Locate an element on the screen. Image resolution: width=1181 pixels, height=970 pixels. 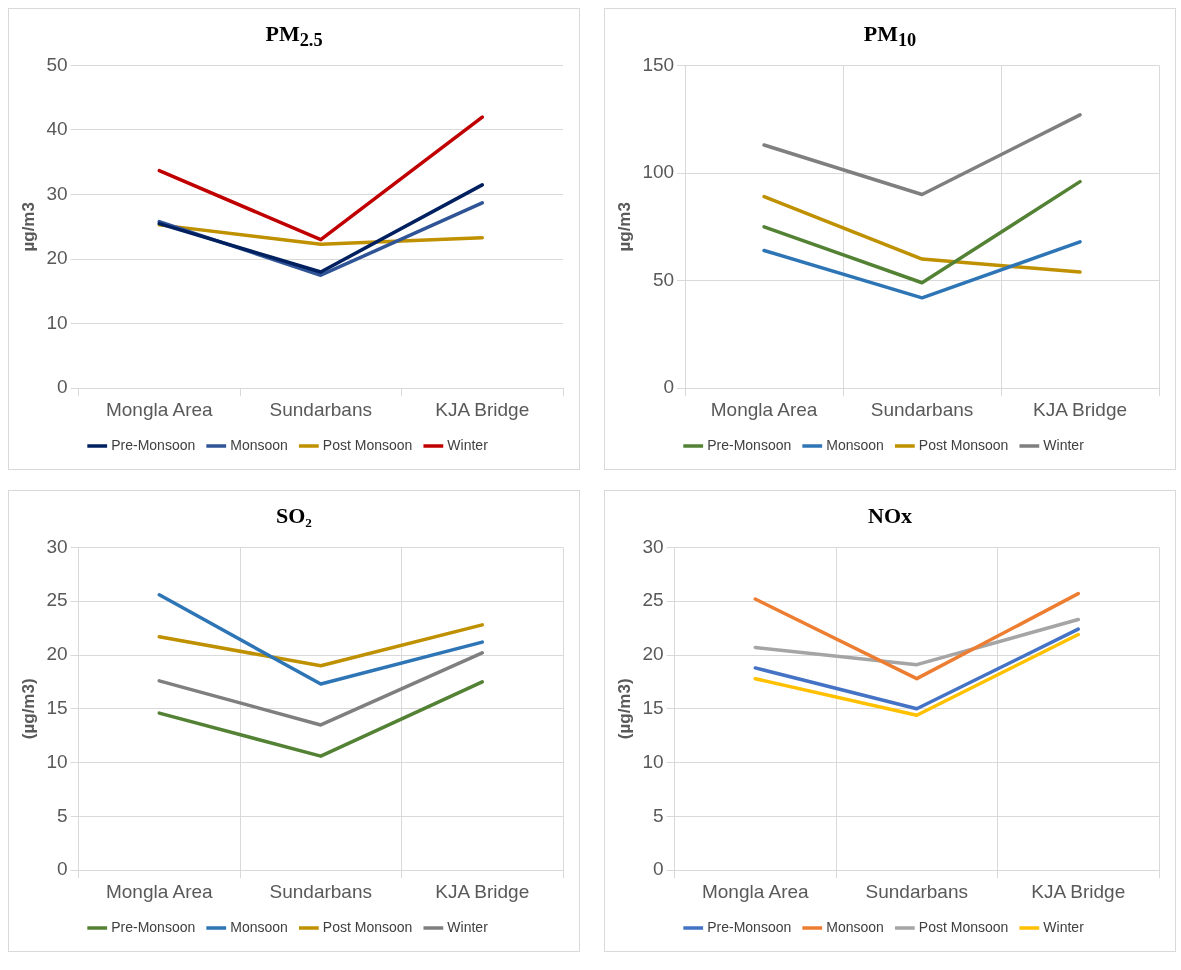
y-tick-label: 150 is located at coordinates (658, 64).